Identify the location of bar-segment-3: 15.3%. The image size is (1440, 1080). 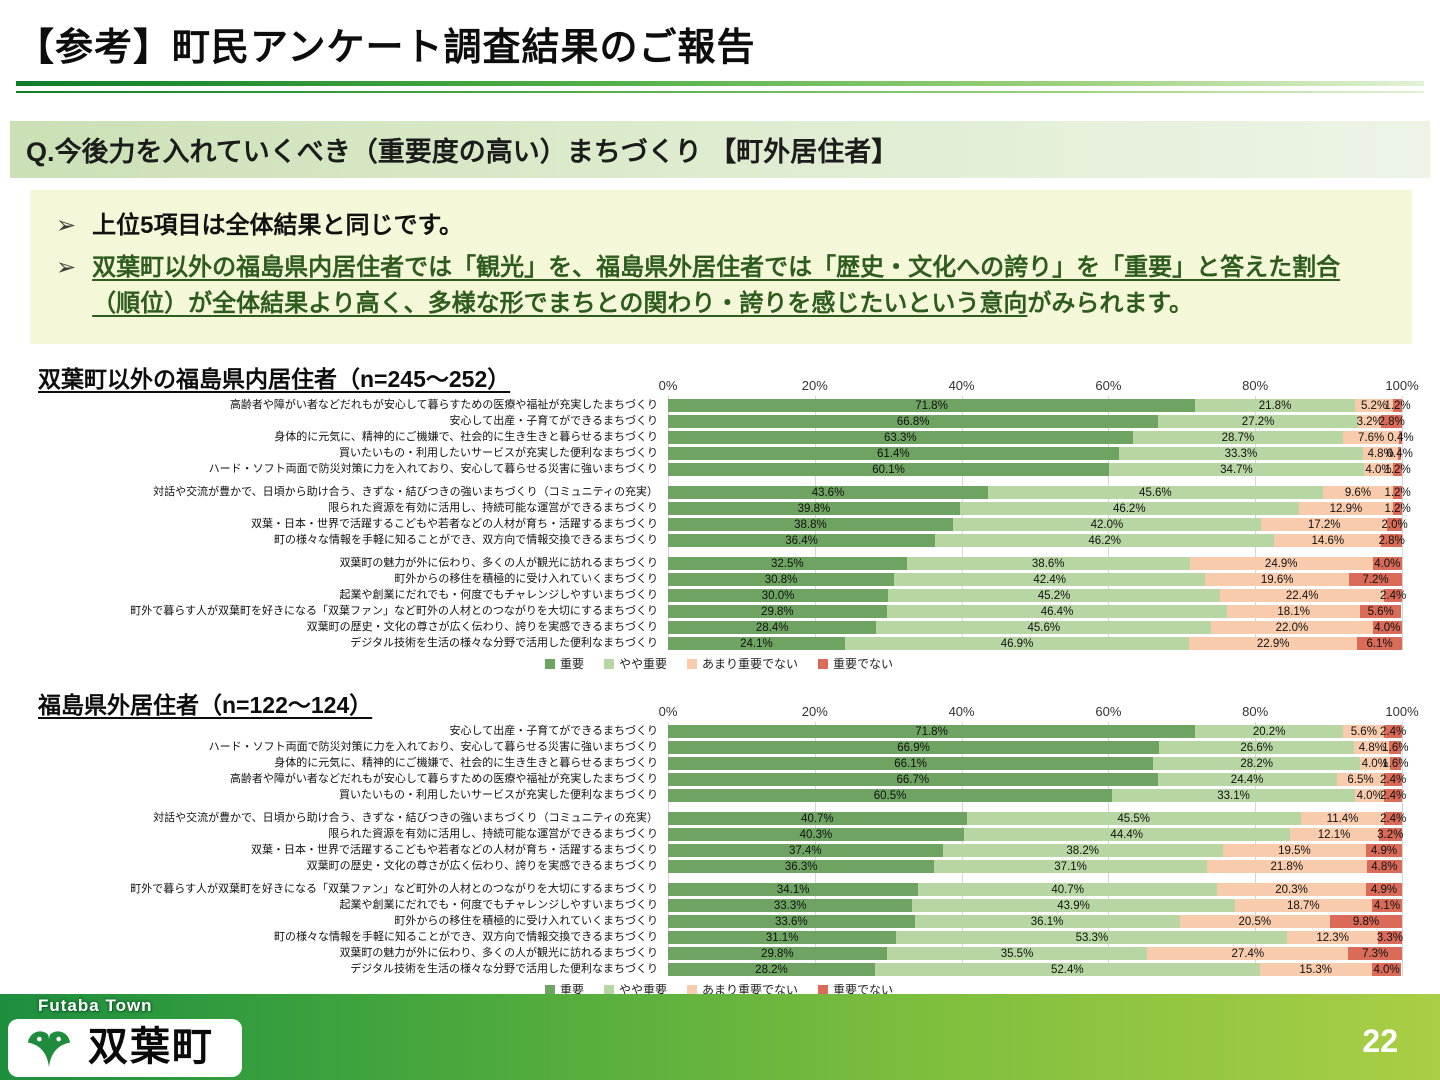
(1315, 969).